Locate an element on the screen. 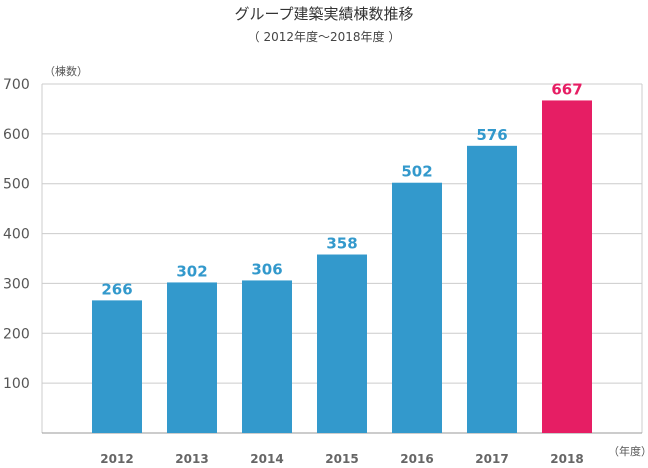 This screenshot has width=648, height=468. data-label-2012: 266 is located at coordinates (116, 289).